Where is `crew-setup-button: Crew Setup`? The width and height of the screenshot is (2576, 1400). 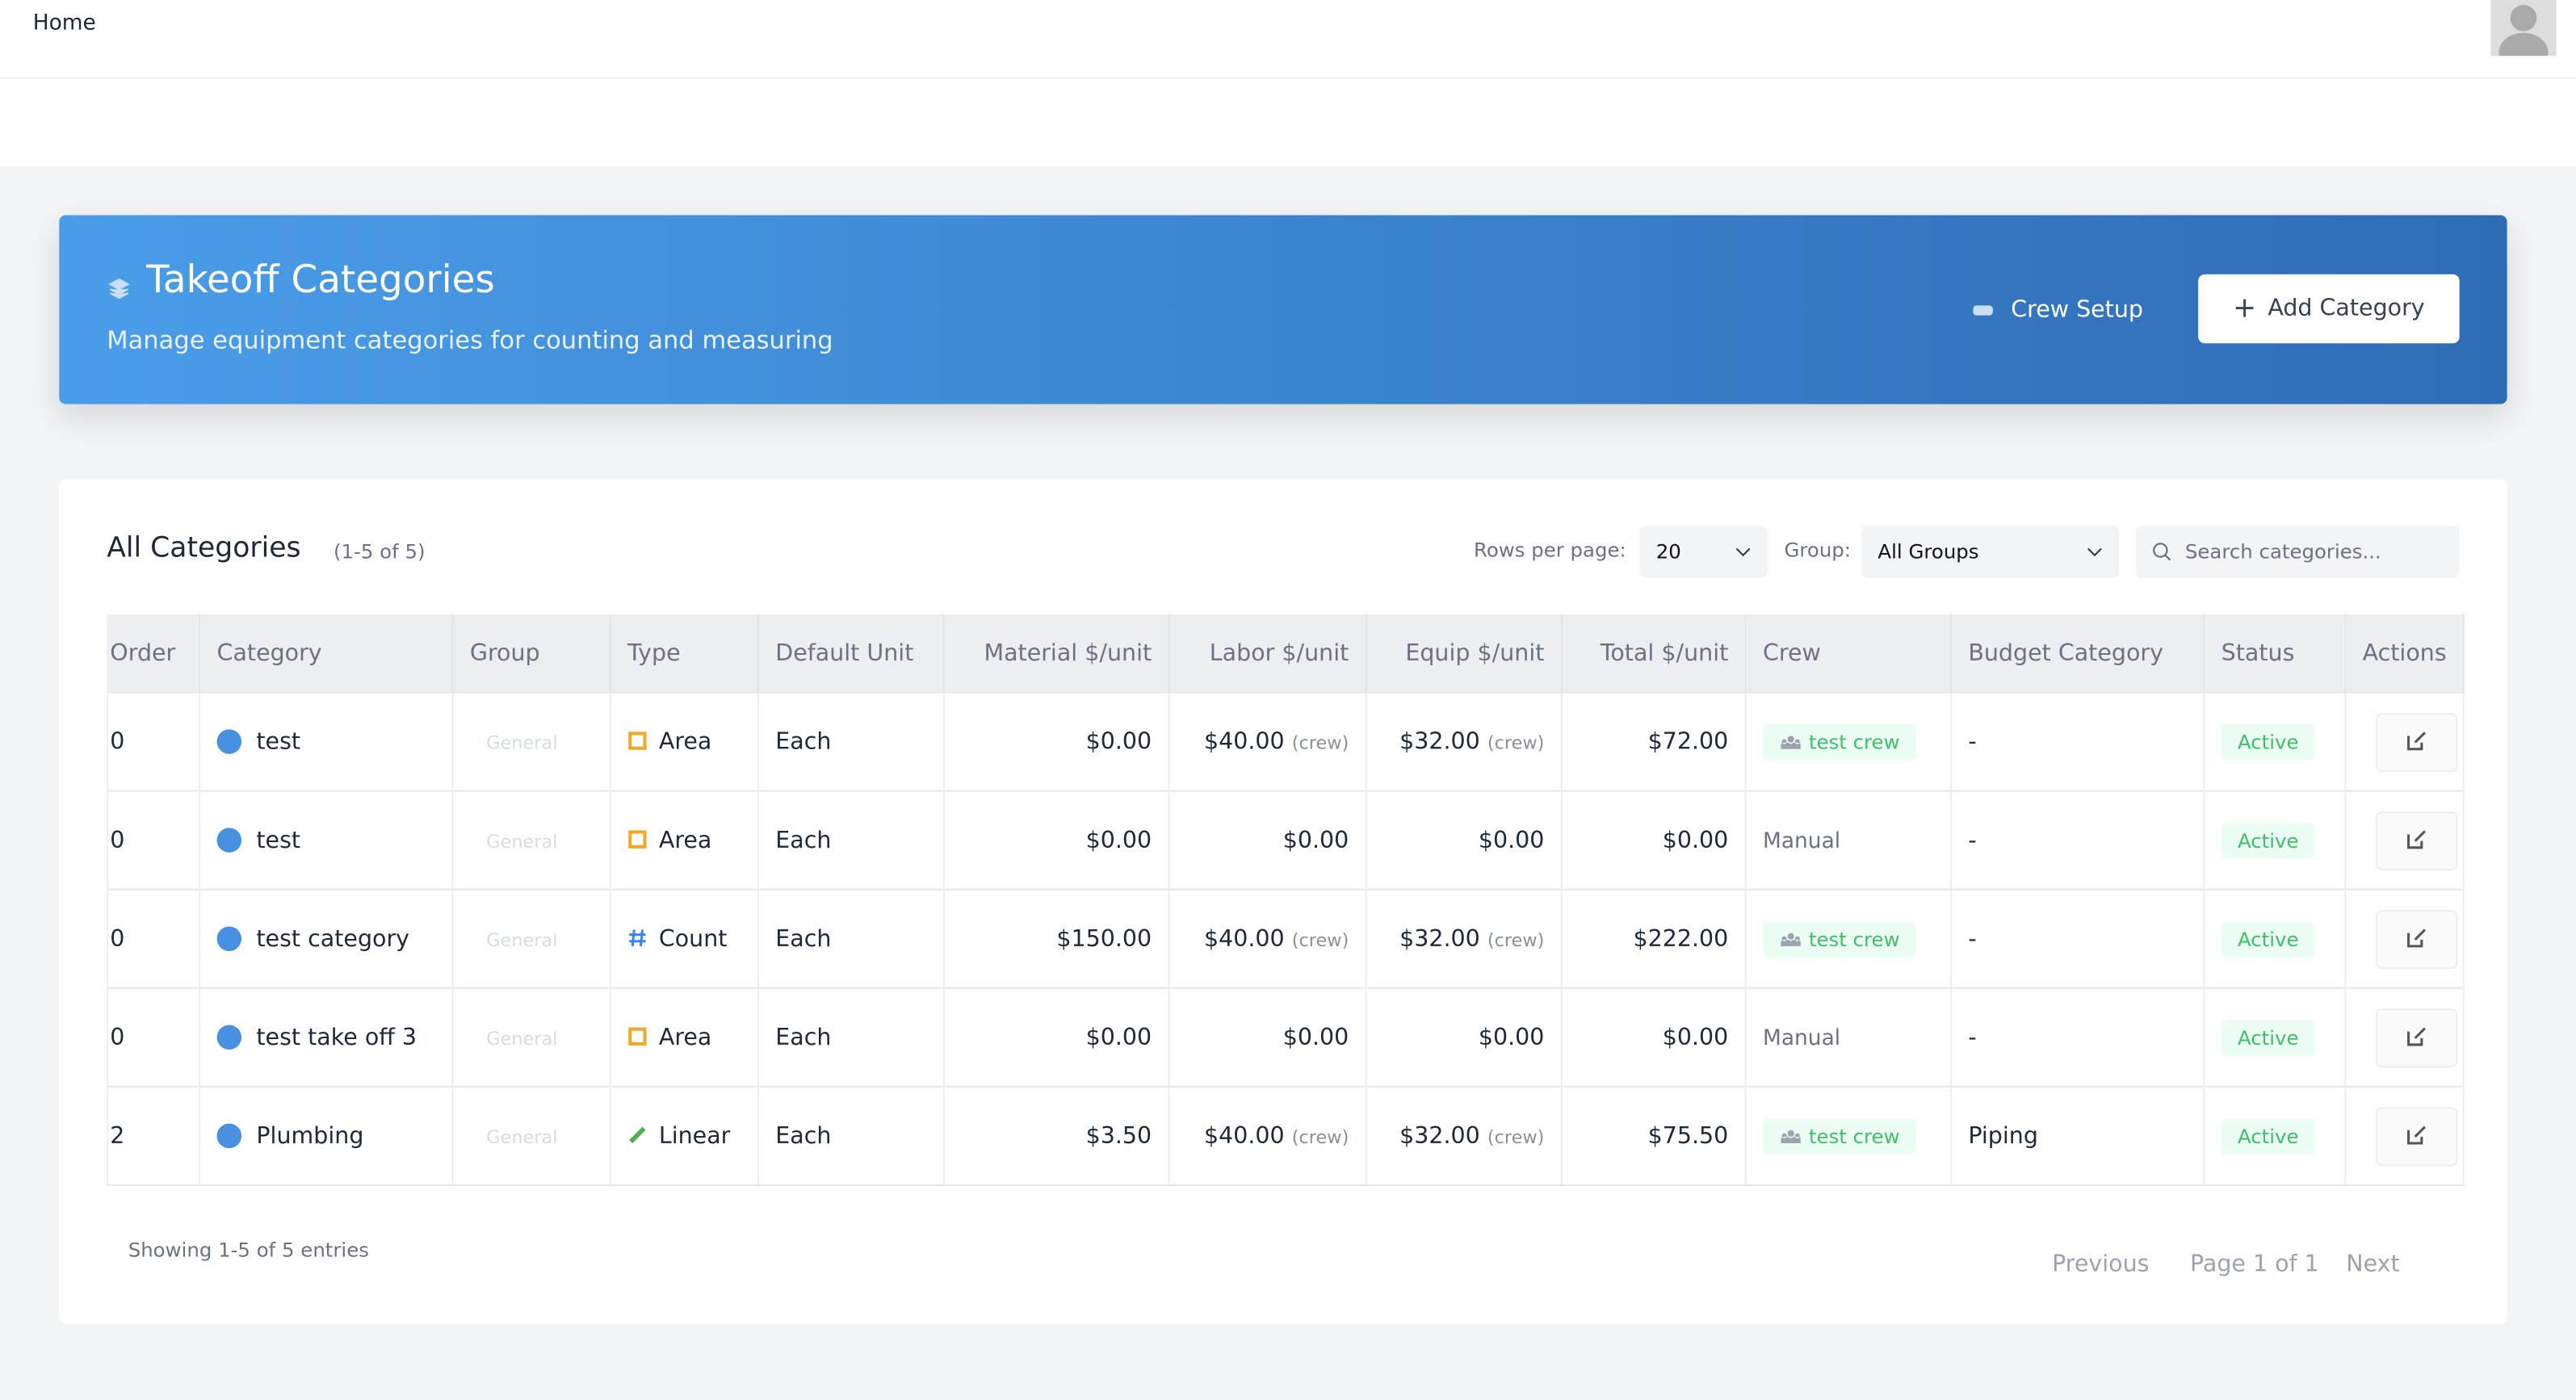 crew-setup-button: Crew Setup is located at coordinates (2057, 310).